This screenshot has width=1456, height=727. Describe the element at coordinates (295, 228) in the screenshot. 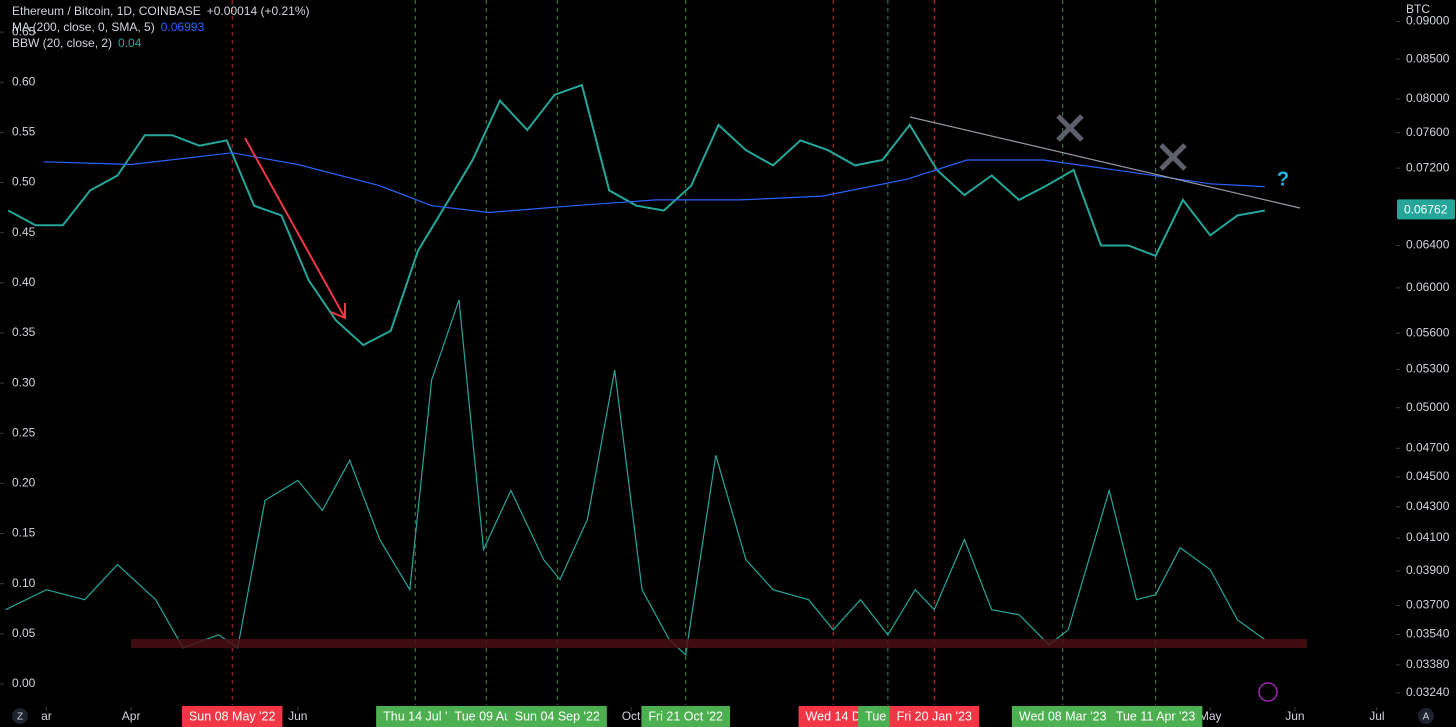

I see `trend-arrow` at that location.